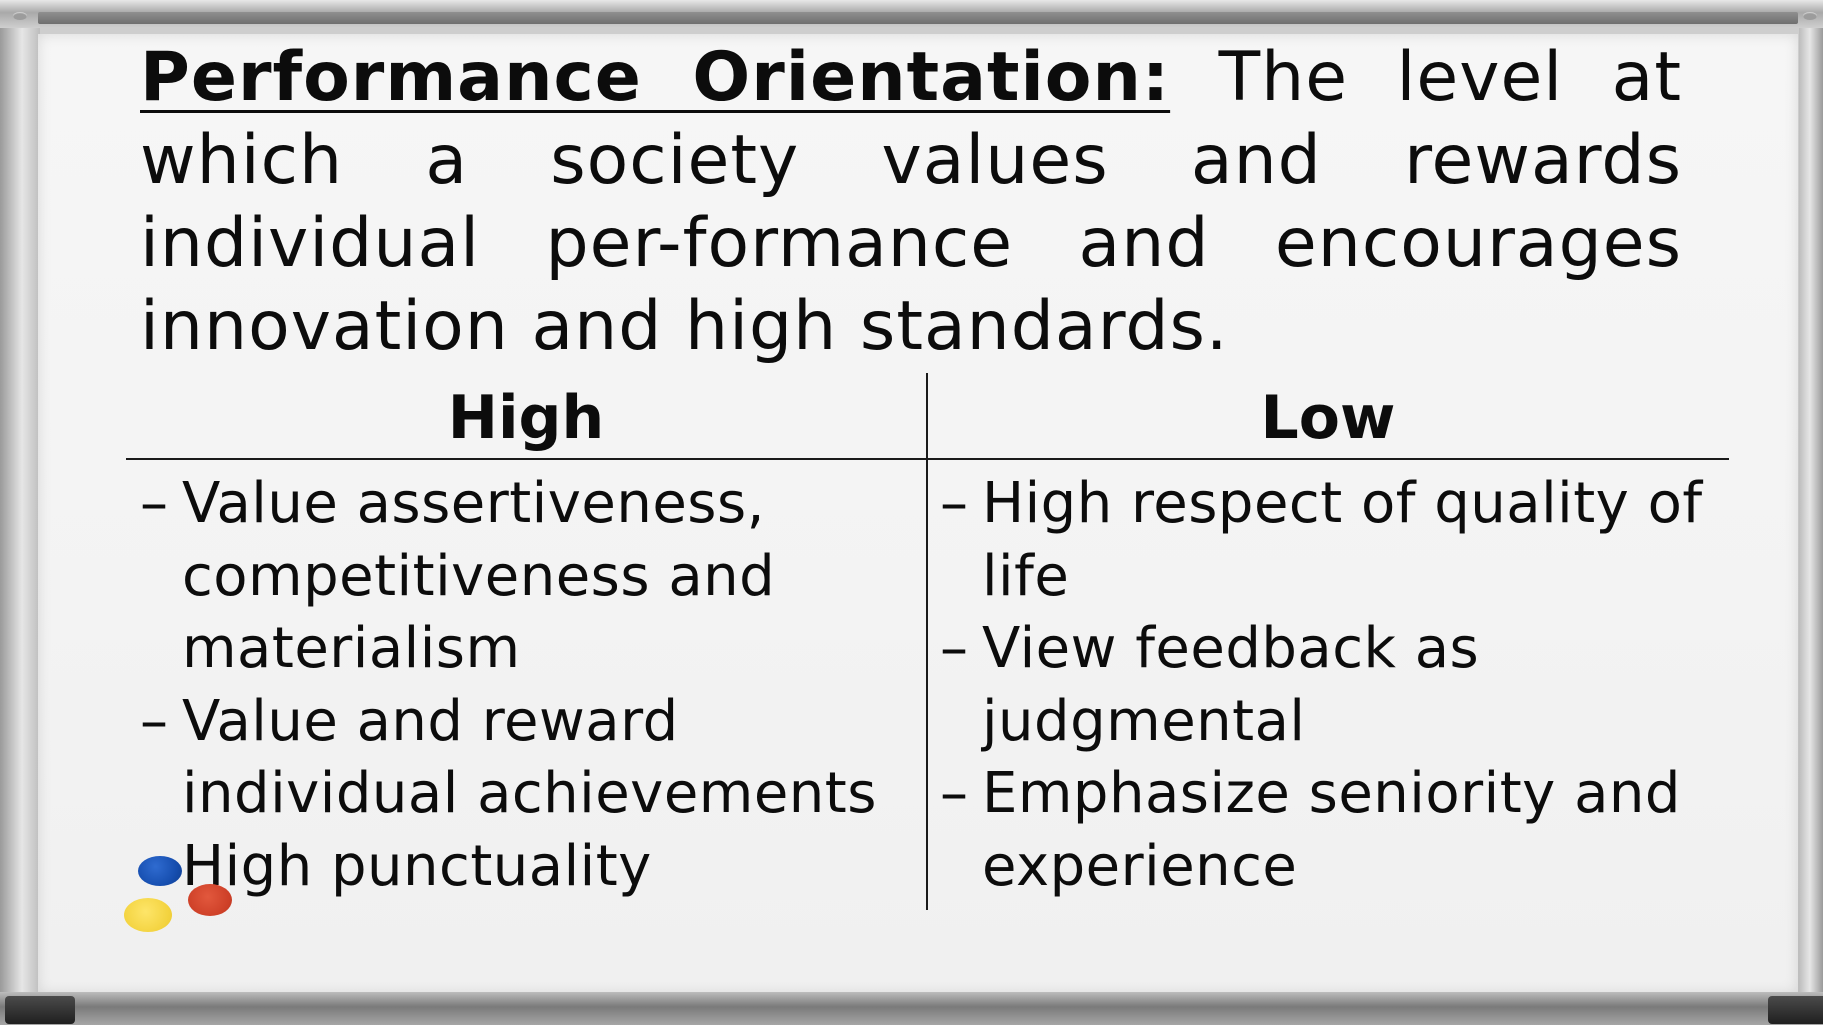  Describe the element at coordinates (1342, 540) in the screenshot. I see `list-item-text: High respect of quality of life` at that location.